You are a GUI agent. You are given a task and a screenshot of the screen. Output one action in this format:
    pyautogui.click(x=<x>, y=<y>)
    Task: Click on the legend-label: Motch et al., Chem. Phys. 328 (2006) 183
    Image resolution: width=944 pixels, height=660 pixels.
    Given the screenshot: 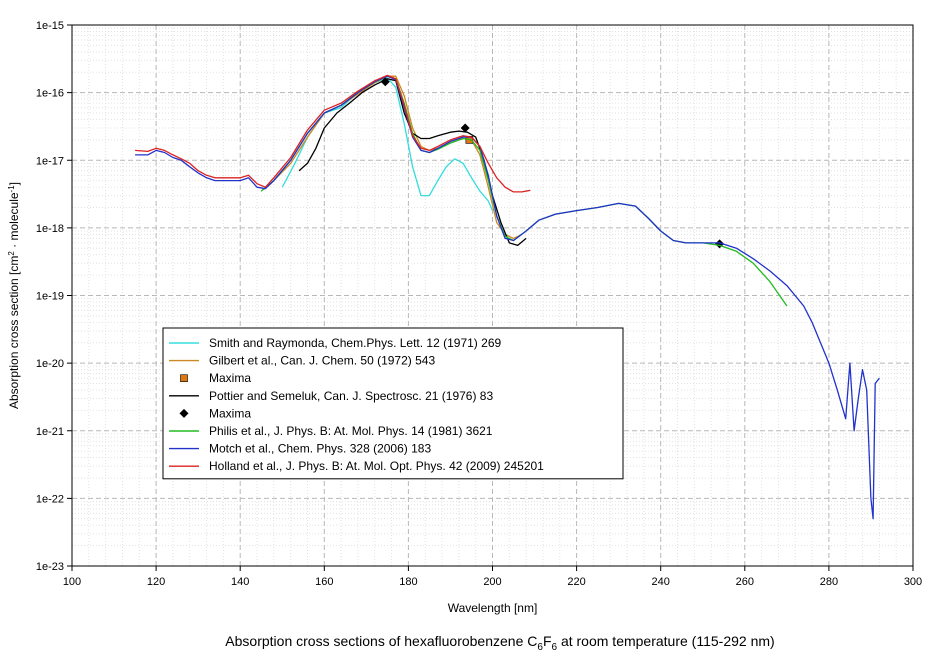 What is the action you would take?
    pyautogui.click(x=320, y=449)
    